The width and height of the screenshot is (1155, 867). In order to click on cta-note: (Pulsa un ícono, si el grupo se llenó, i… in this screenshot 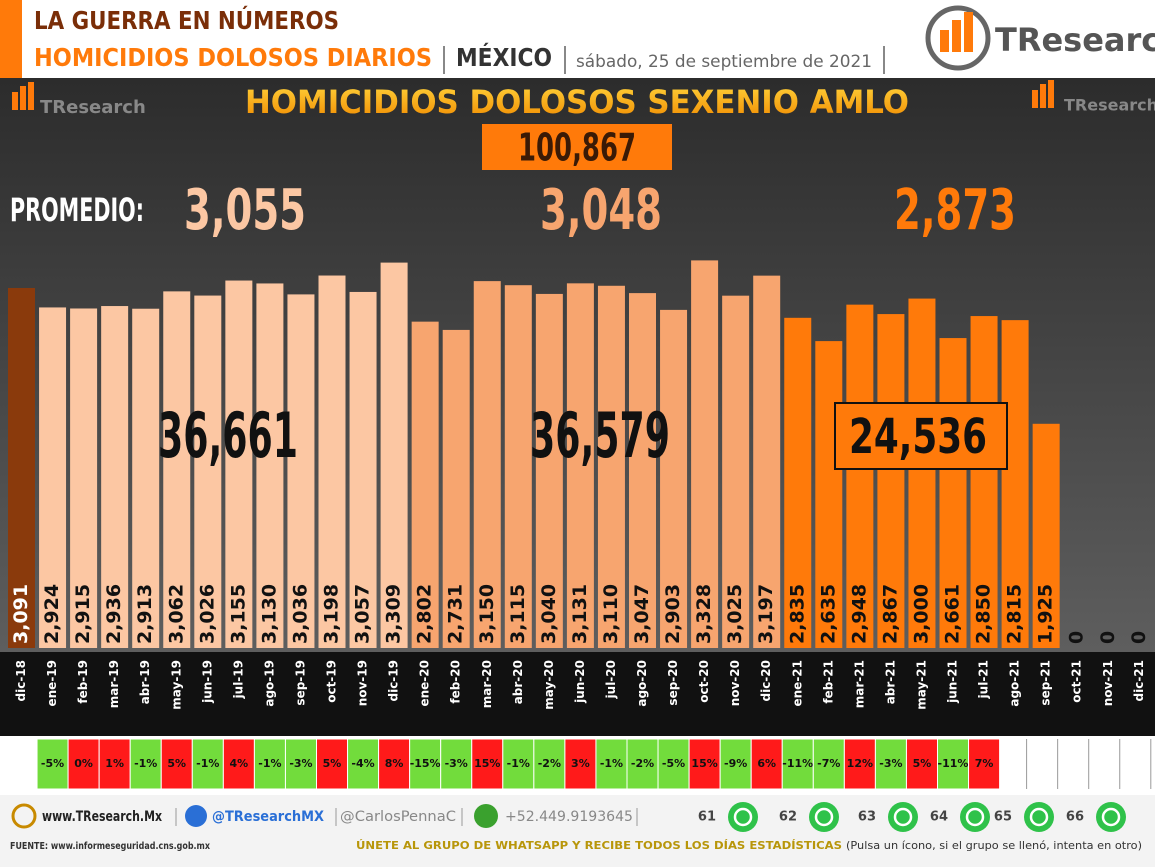, I will do `click(994, 845)`.